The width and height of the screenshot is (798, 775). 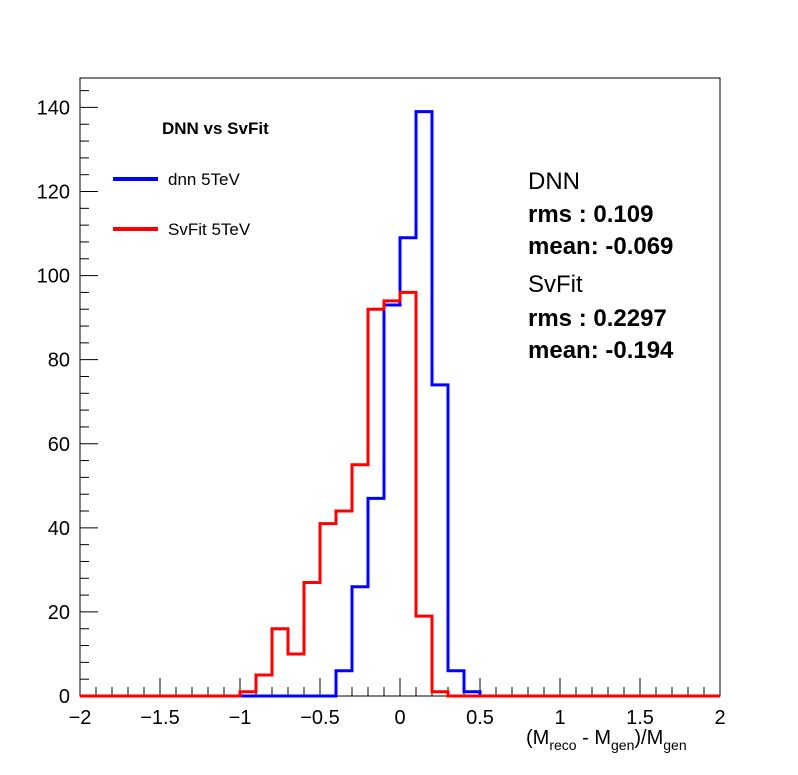 What do you see at coordinates (594, 738) in the screenshot?
I see `x-axis-title-part: - M` at bounding box center [594, 738].